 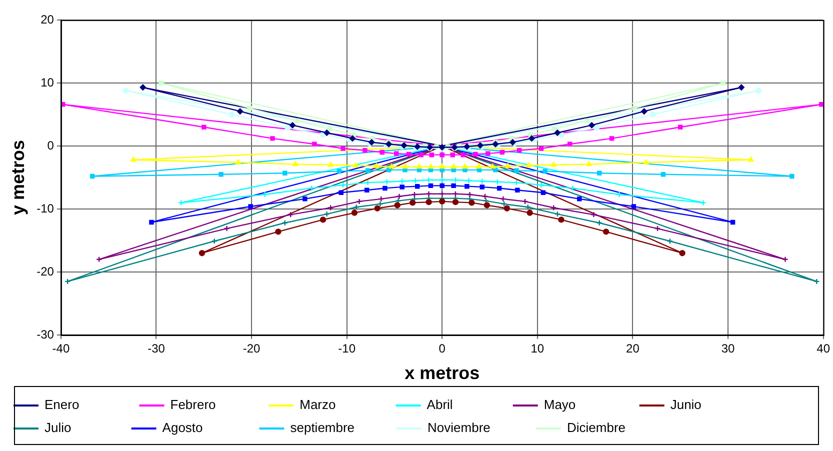 I want to click on legend-label: Noviembre, so click(x=477, y=428).